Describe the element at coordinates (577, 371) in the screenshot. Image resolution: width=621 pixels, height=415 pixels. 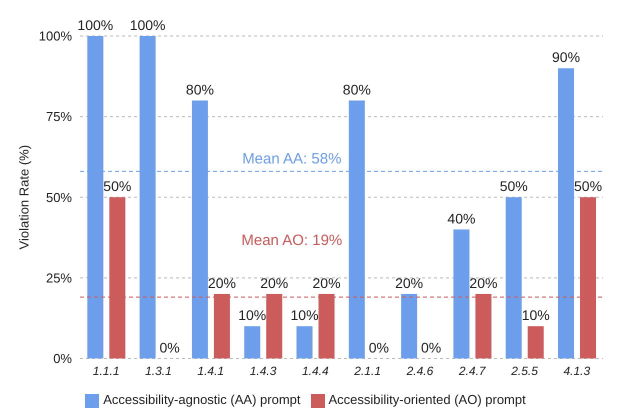
I see `x-tick-label: 4.1.3` at that location.